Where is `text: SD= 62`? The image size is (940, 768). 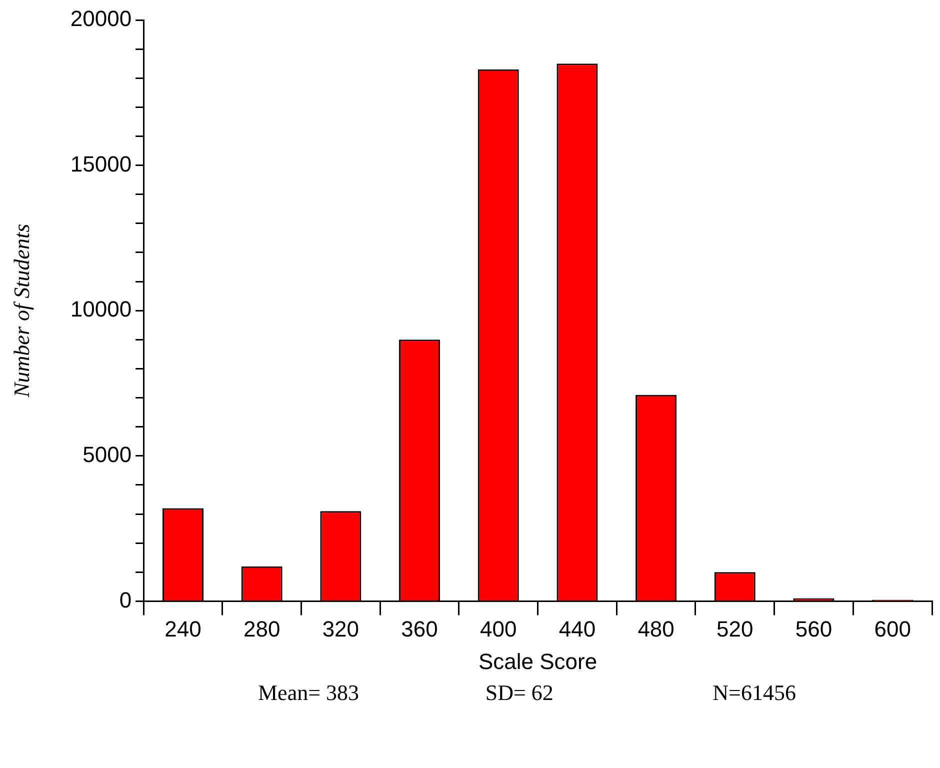 text: SD= 62 is located at coordinates (519, 693).